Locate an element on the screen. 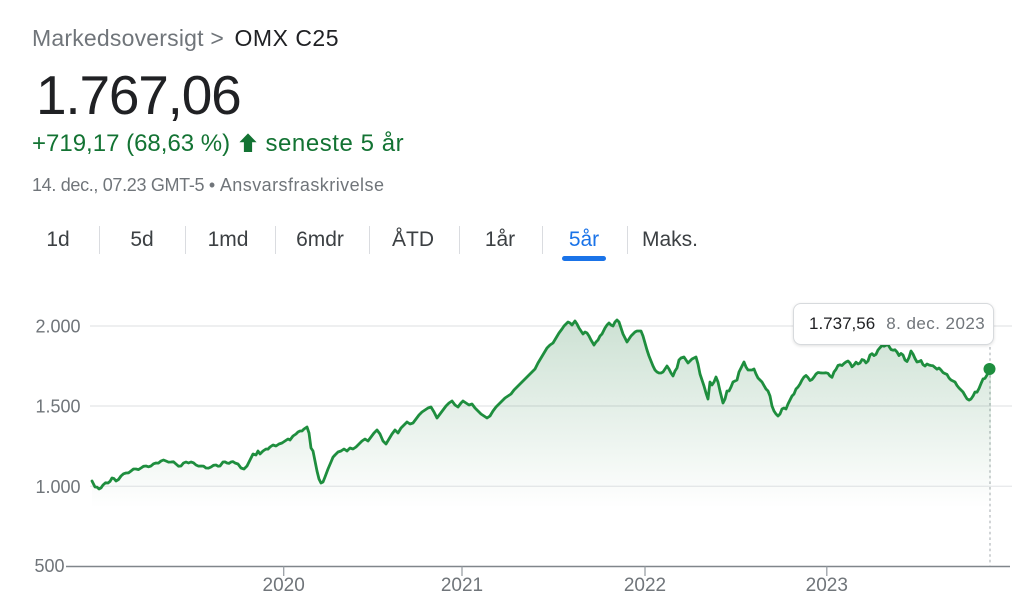  svg-text: 1.500 is located at coordinates (58, 407).